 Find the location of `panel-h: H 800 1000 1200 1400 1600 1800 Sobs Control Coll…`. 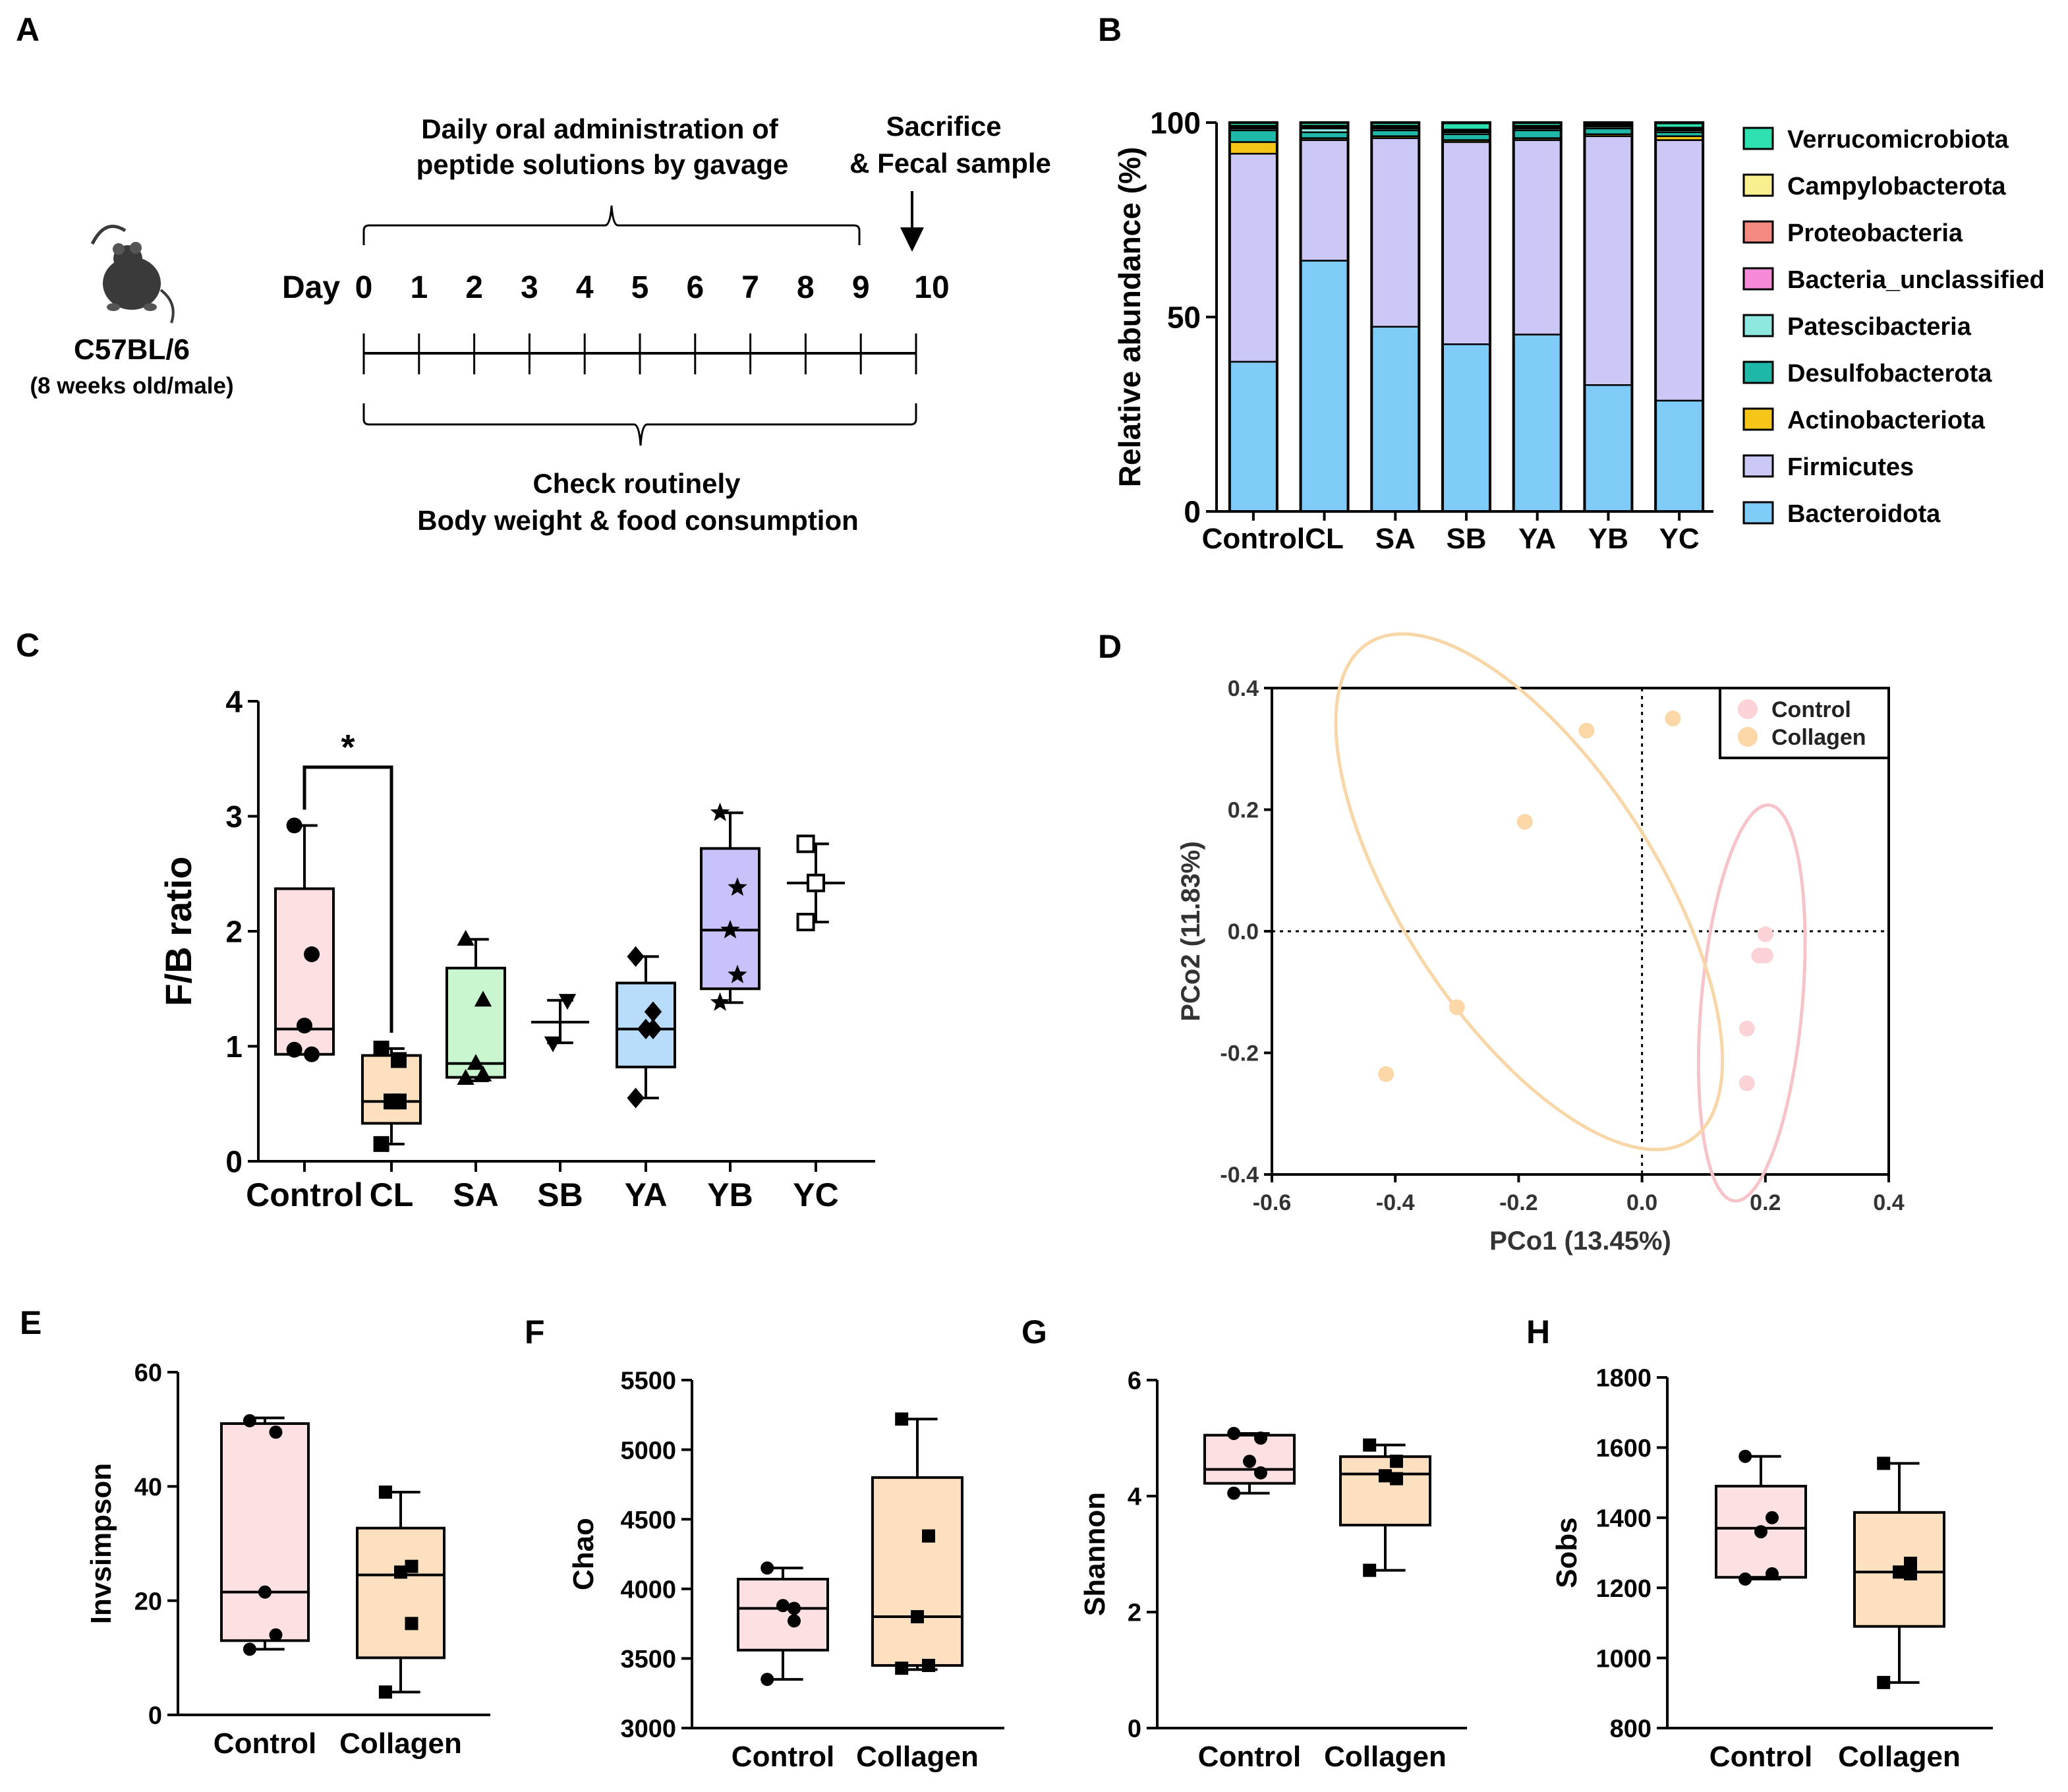

panel-h: H 800 1000 1200 1400 1600 1800 Sobs Control Coll… is located at coordinates (1760, 1543).